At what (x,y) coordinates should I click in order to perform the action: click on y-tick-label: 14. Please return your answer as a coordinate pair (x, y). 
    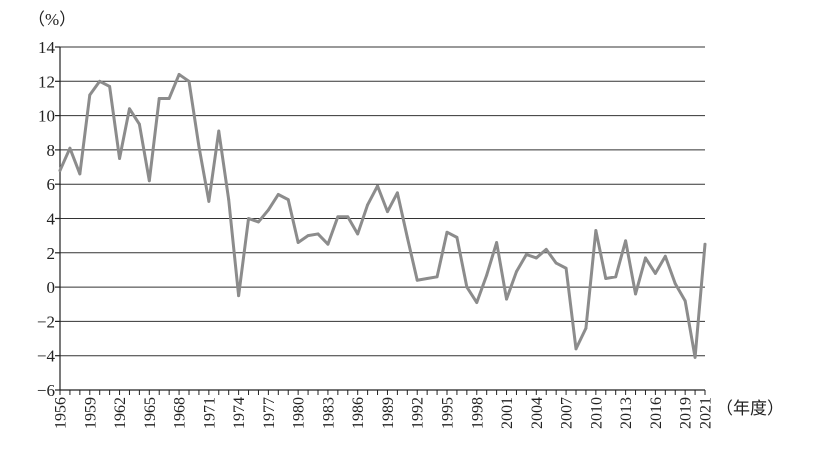
    Looking at the image, I should click on (47, 47).